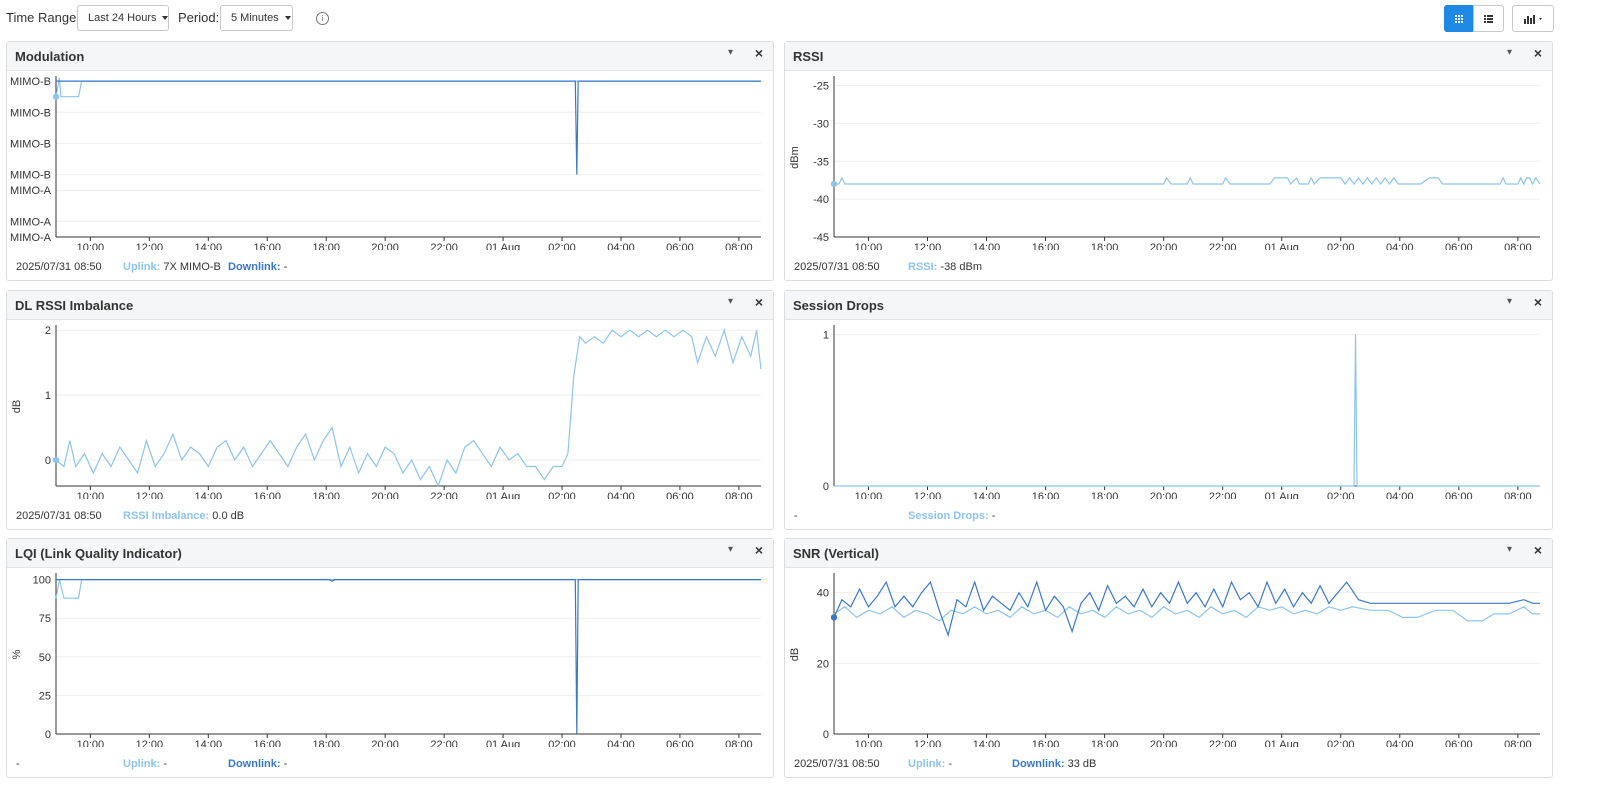 The width and height of the screenshot is (1606, 794). What do you see at coordinates (29, 191) in the screenshot?
I see `y-tick-label: 4X MIMO-A` at bounding box center [29, 191].